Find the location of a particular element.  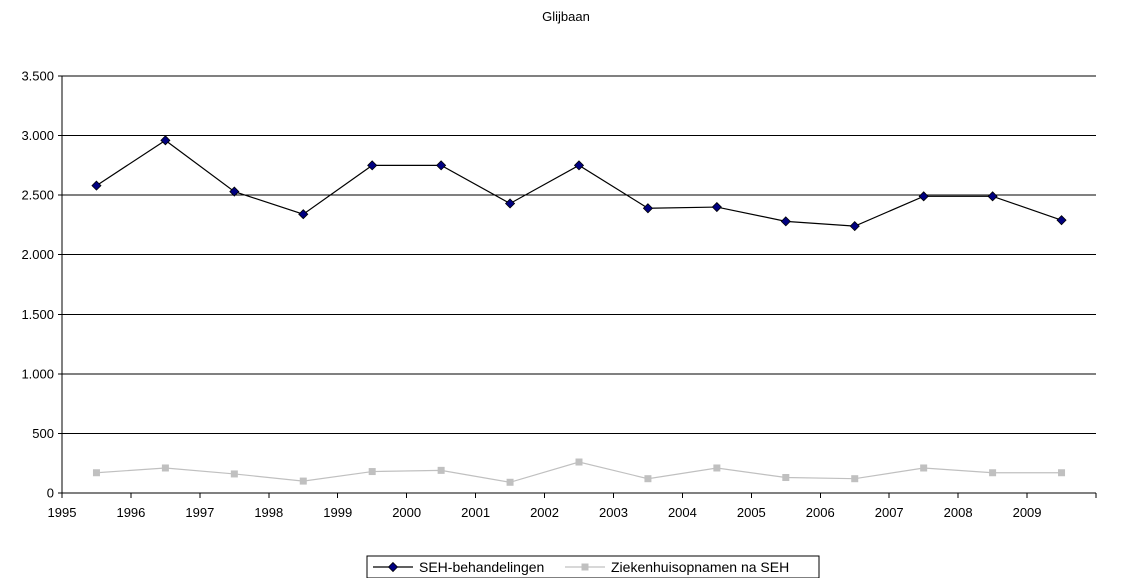

x-tick-label: 2003 is located at coordinates (613, 512).